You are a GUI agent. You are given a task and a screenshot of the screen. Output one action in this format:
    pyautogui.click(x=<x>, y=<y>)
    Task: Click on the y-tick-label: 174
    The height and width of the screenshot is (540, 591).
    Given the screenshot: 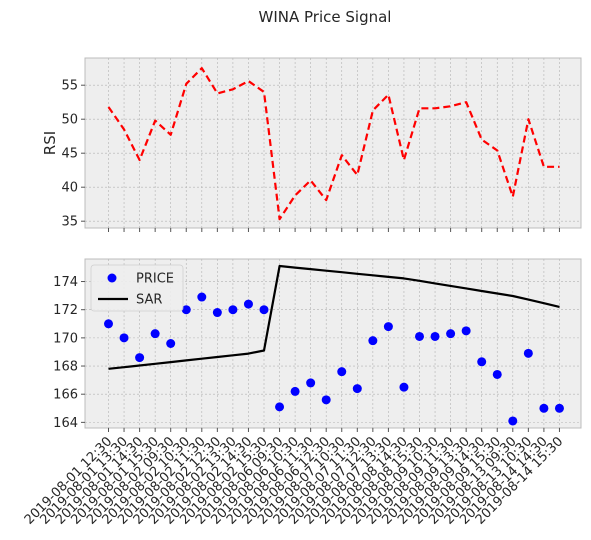 What is the action you would take?
    pyautogui.click(x=65, y=282)
    